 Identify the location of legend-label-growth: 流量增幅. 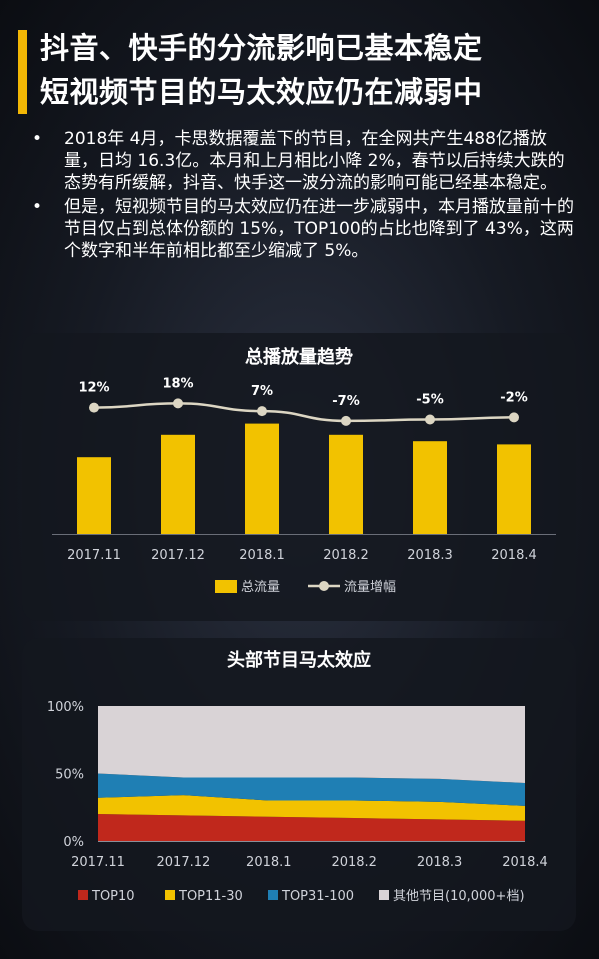
(370, 587).